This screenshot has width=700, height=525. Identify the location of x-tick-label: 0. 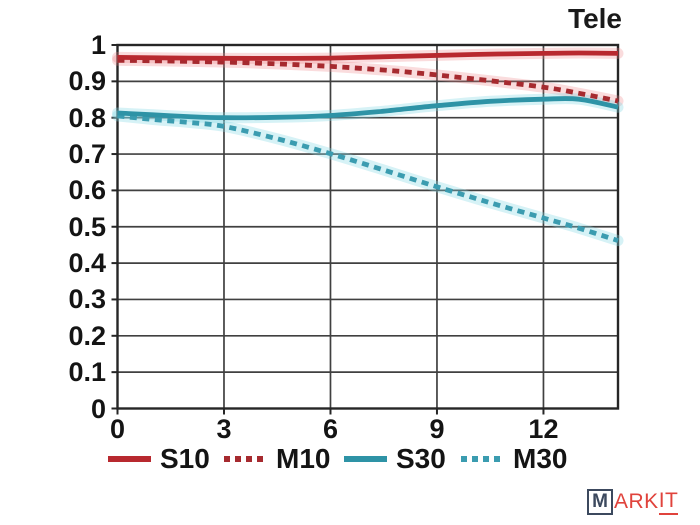
(117, 429).